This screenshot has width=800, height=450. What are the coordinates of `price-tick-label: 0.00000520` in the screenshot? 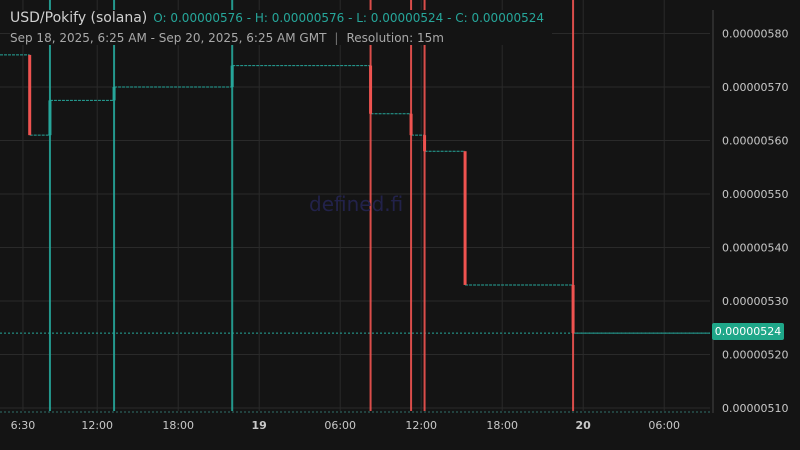 It's located at (755, 355).